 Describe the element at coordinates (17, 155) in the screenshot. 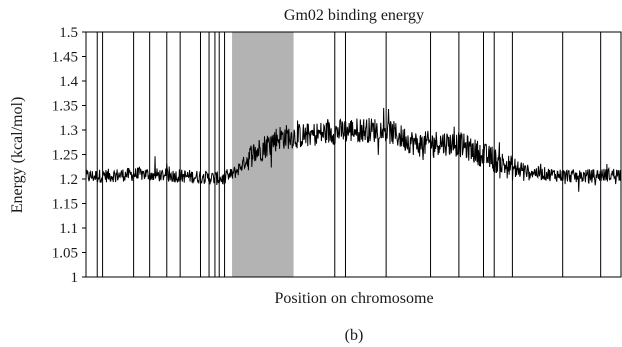

I see `y-axis-label: Energy (kcal/mol)` at that location.